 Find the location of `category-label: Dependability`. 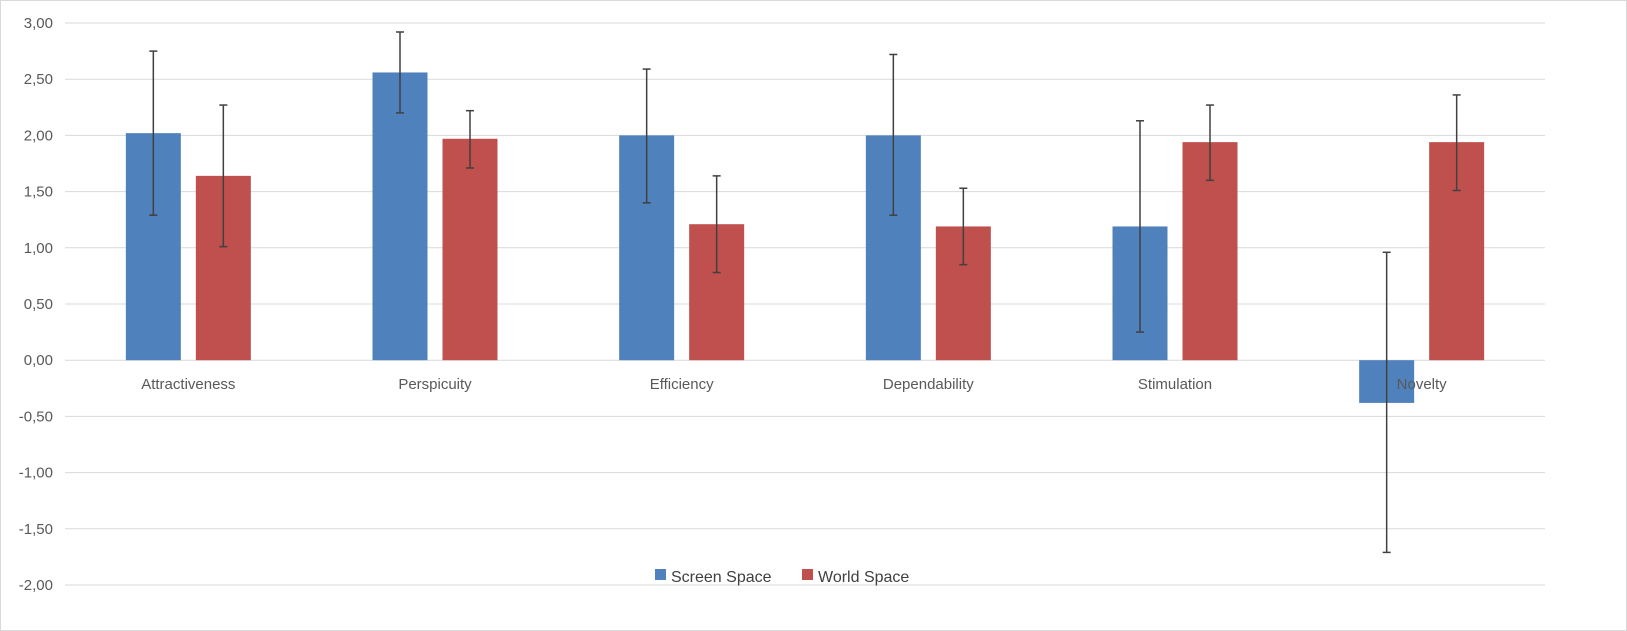

category-label: Dependability is located at coordinates (928, 384).